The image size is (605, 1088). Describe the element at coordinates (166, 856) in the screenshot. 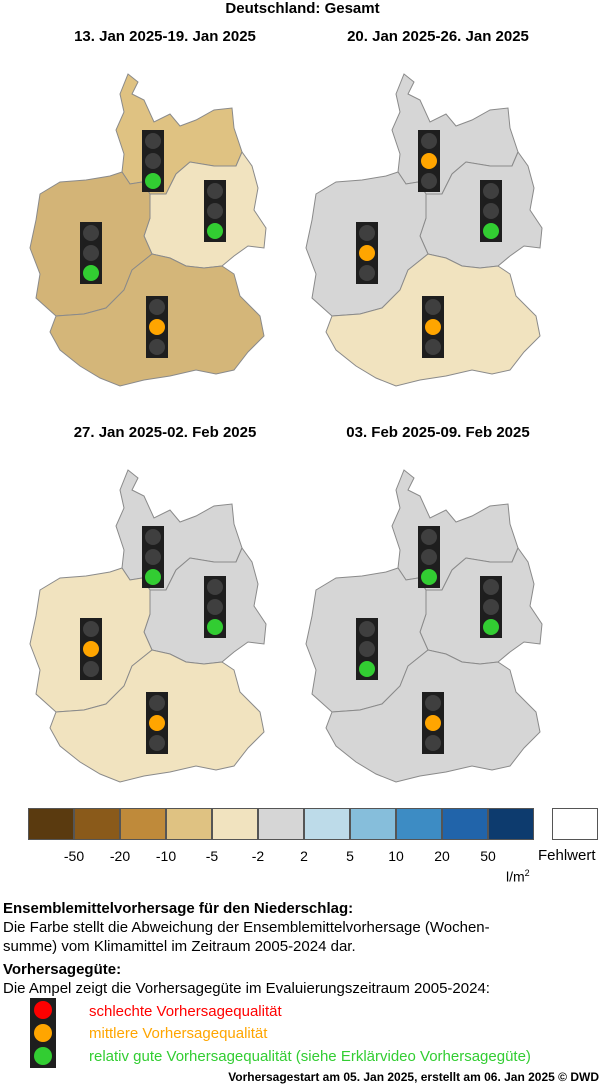

I see `legend-tick: -10` at that location.